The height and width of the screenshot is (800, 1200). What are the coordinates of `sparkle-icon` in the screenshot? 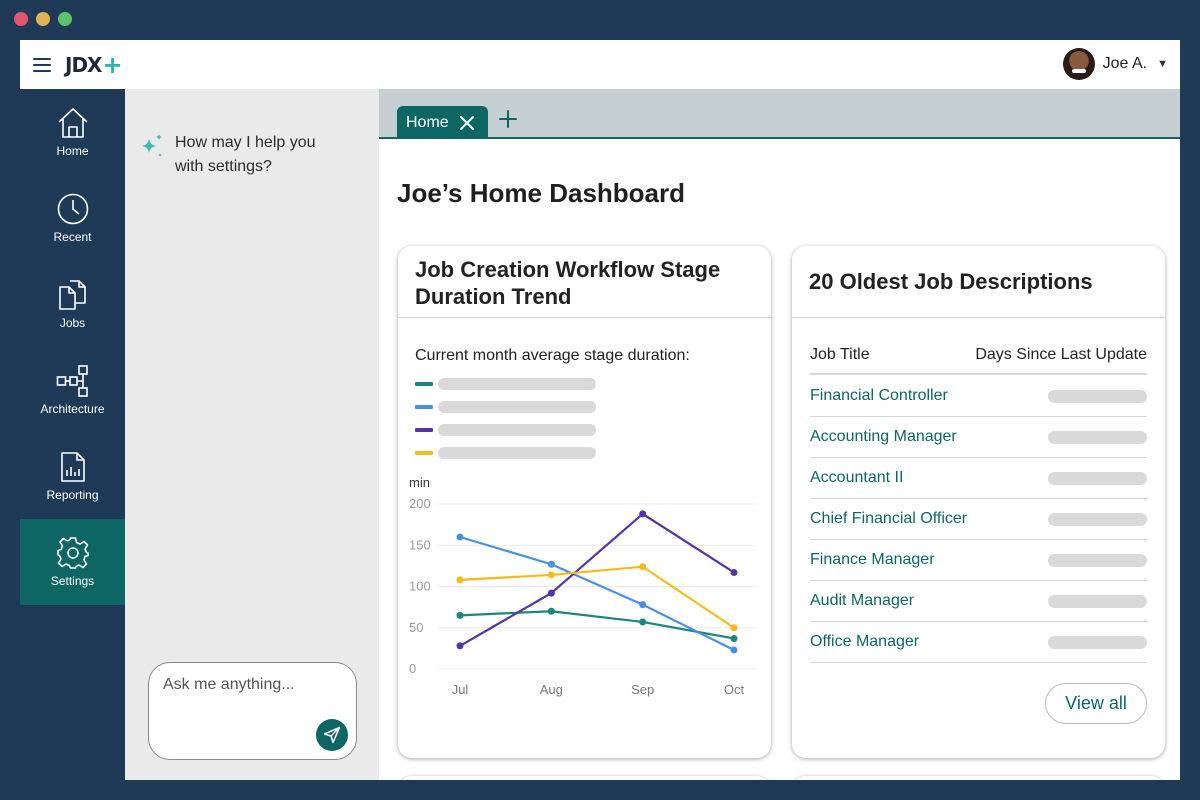 It's located at (152, 145).